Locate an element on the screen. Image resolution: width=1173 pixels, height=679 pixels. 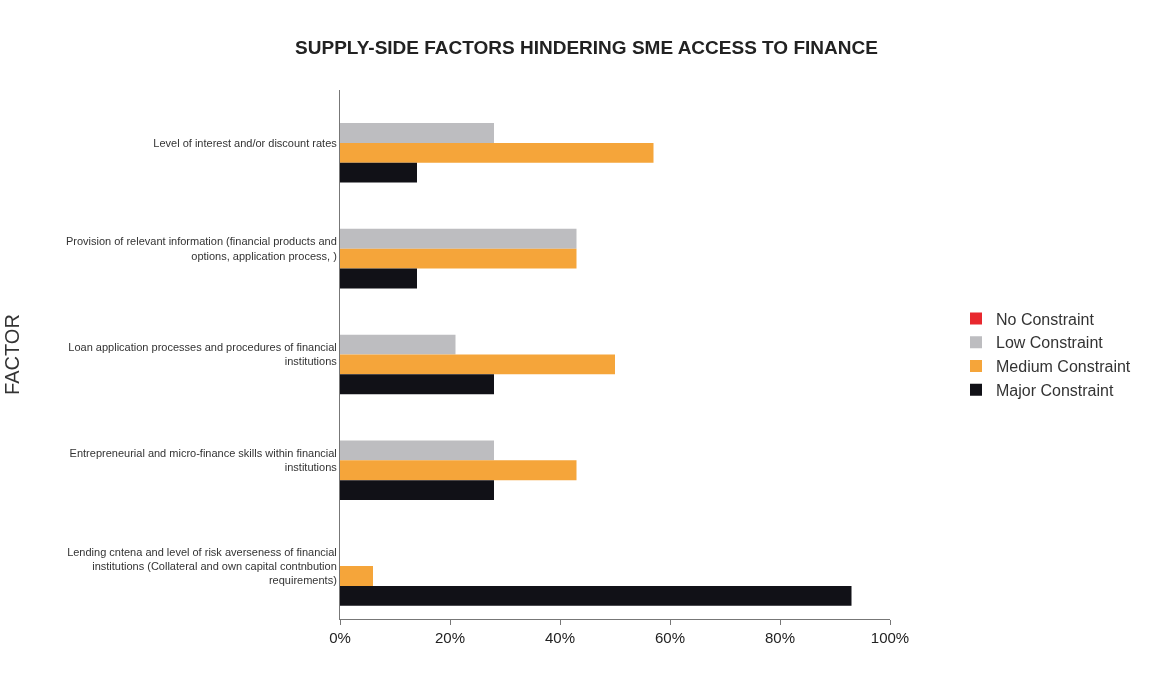
x-tick-label: 100% is located at coordinates (890, 637).